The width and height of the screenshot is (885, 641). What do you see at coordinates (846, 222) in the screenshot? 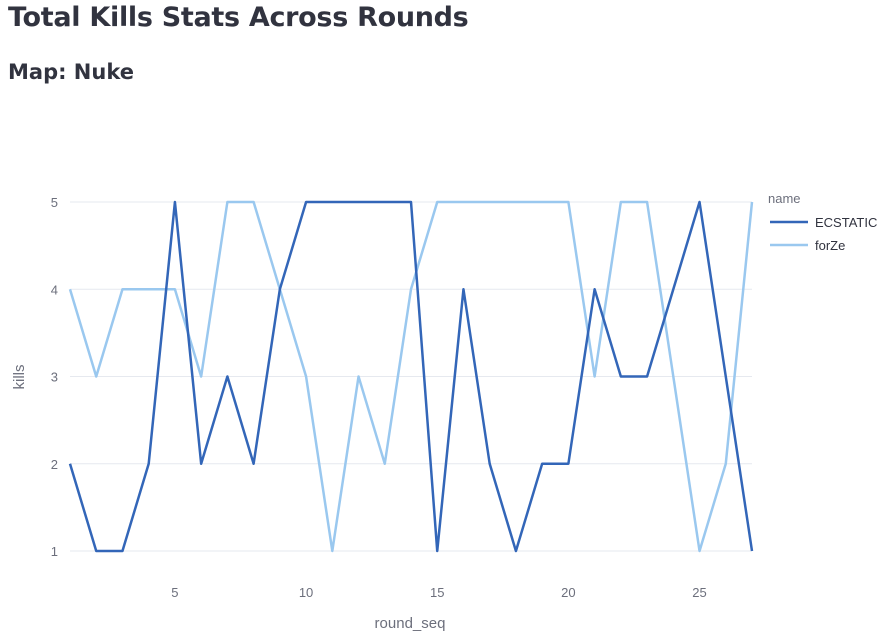
I see `legend-label: ECSTATIC` at bounding box center [846, 222].